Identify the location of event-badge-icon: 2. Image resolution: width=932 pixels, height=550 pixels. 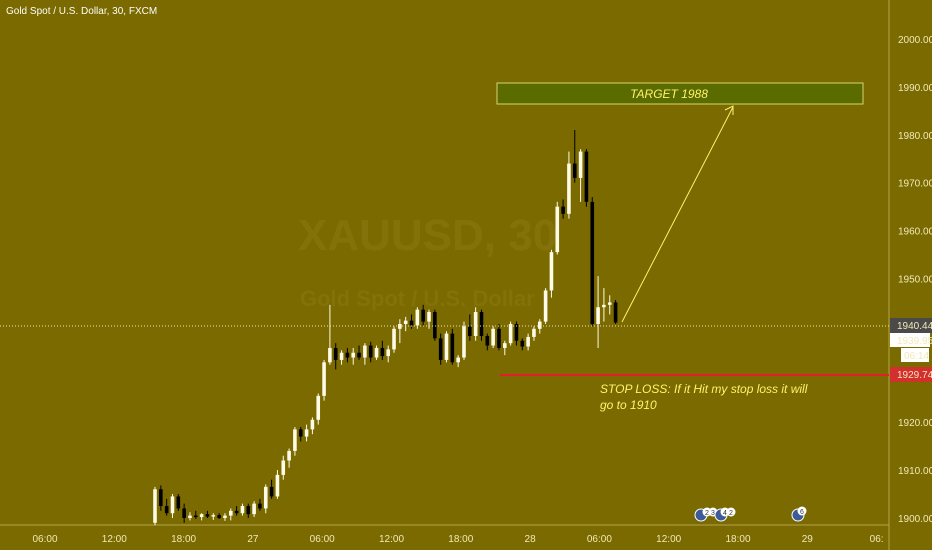
(731, 512).